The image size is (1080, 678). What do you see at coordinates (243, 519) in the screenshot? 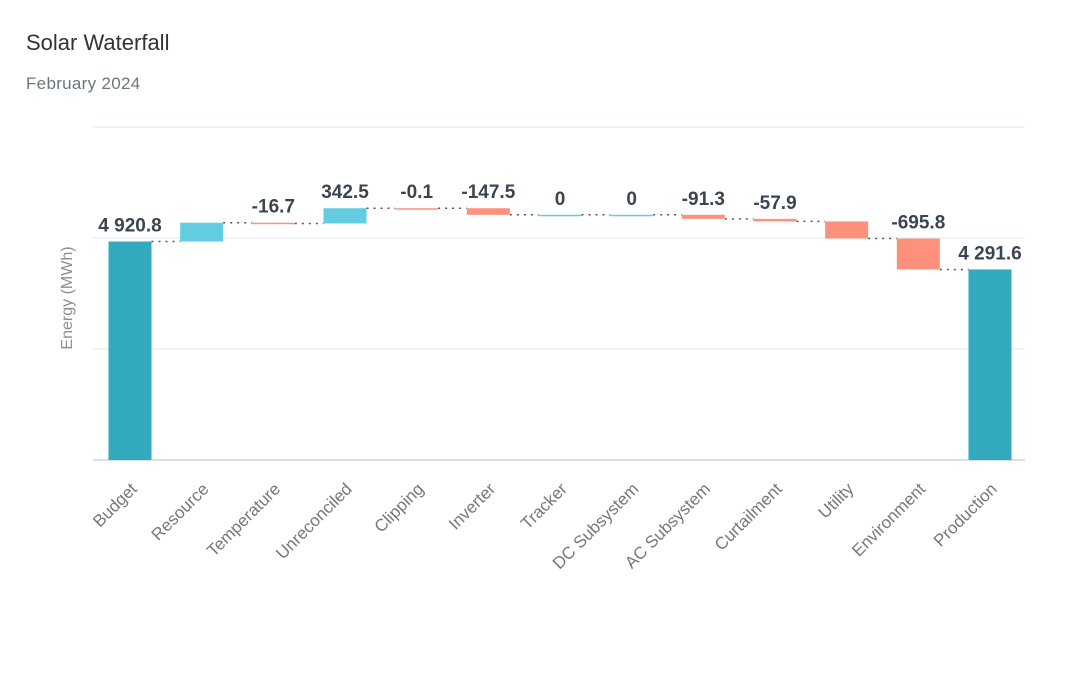
I see `x-tick-label: Temperature` at bounding box center [243, 519].